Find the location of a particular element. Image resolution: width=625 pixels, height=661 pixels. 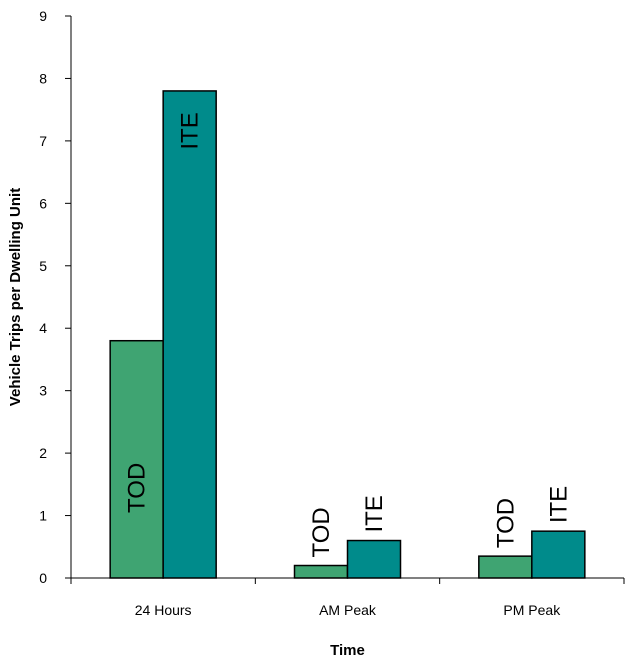

bar-tod-am-peak is located at coordinates (321, 571).